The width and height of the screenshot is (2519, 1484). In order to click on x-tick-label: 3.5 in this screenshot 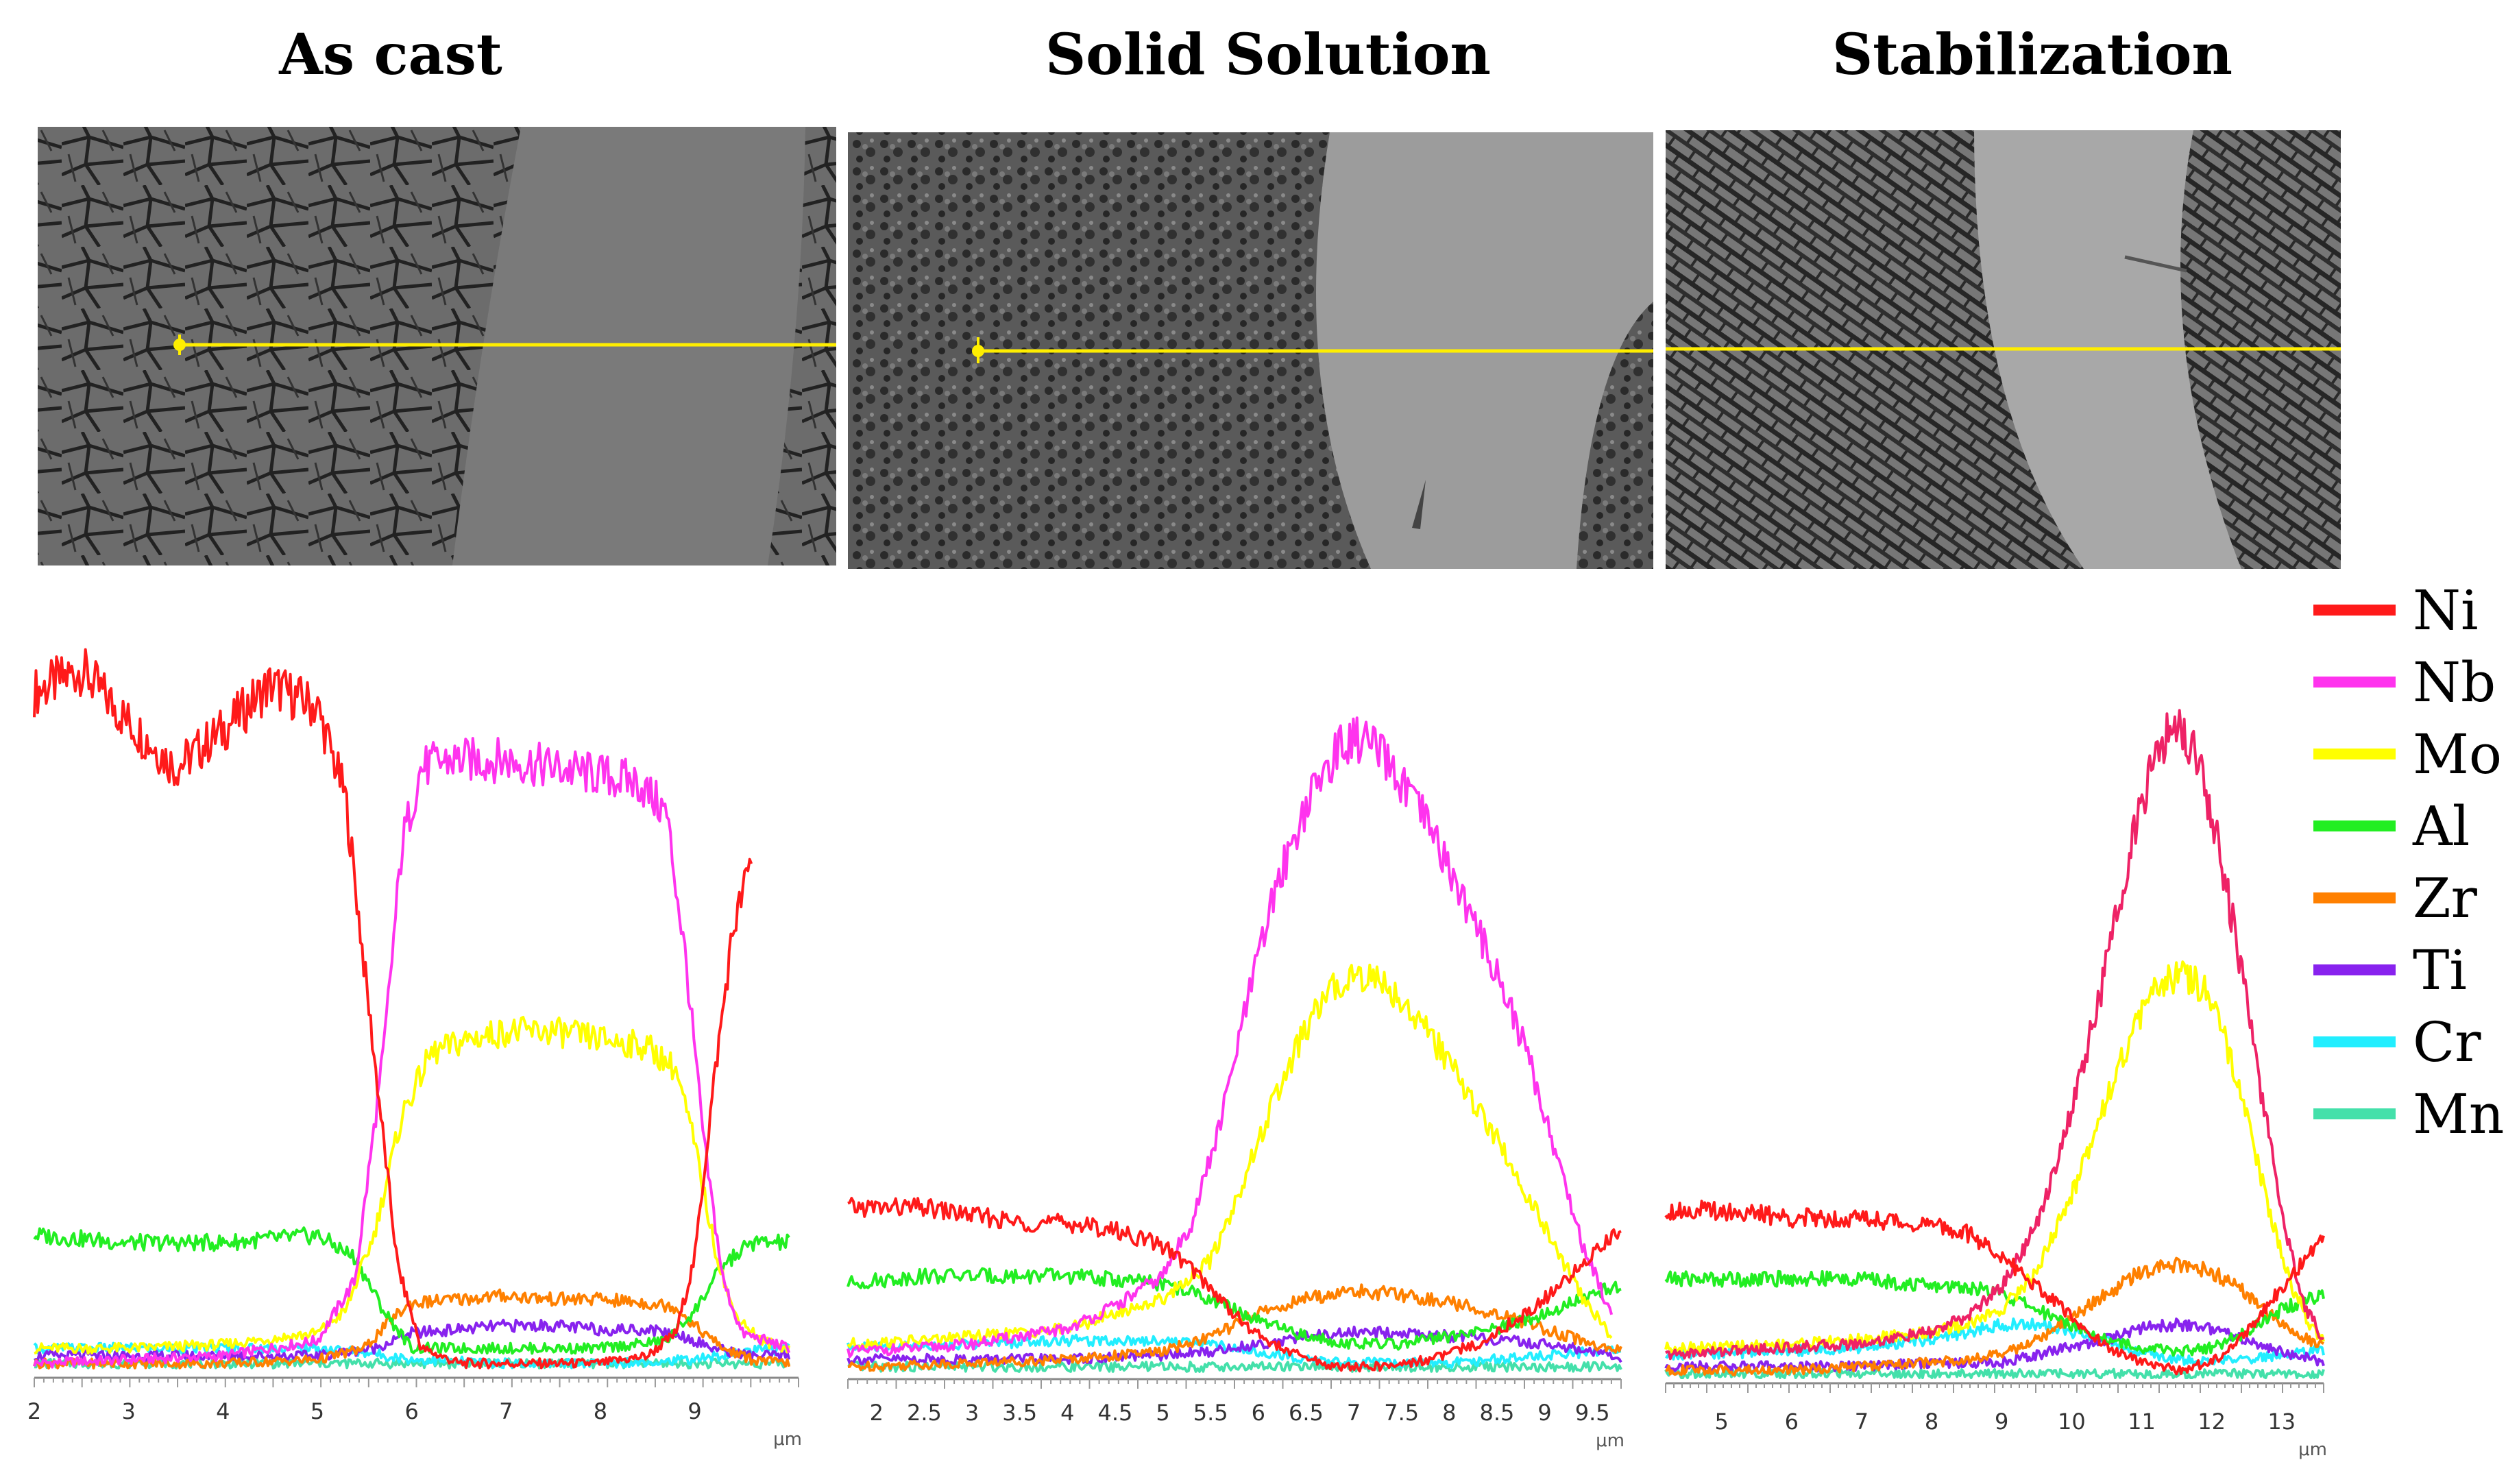, I will do `click(1019, 1413)`.